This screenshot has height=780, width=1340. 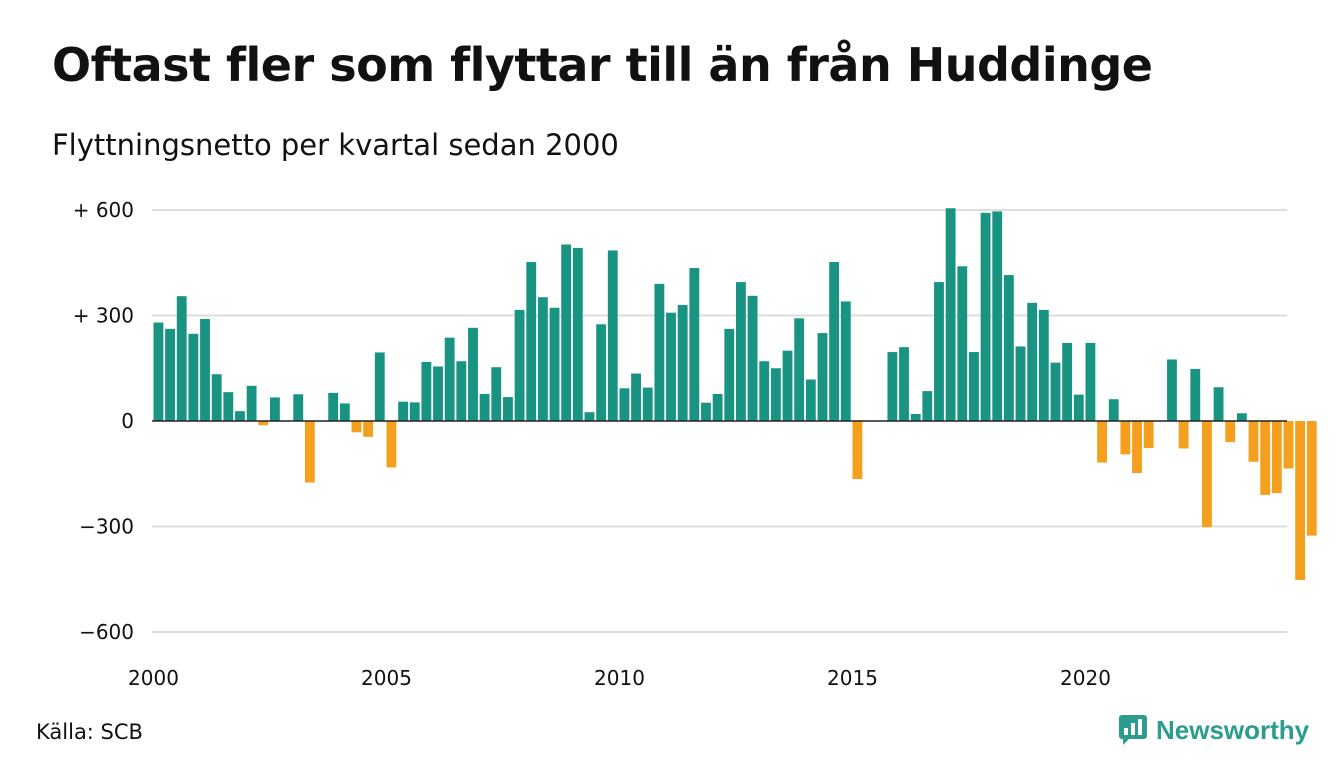 I want to click on x-tick-label: 2020, so click(x=1085, y=678).